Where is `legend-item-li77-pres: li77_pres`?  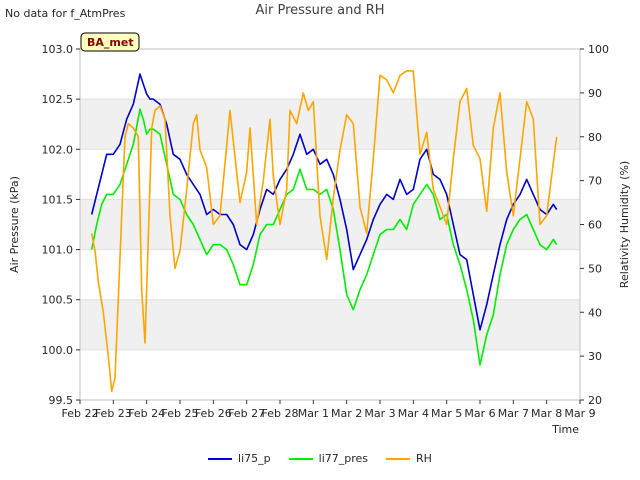 legend-item-li77-pres: li77_pres is located at coordinates (328, 458).